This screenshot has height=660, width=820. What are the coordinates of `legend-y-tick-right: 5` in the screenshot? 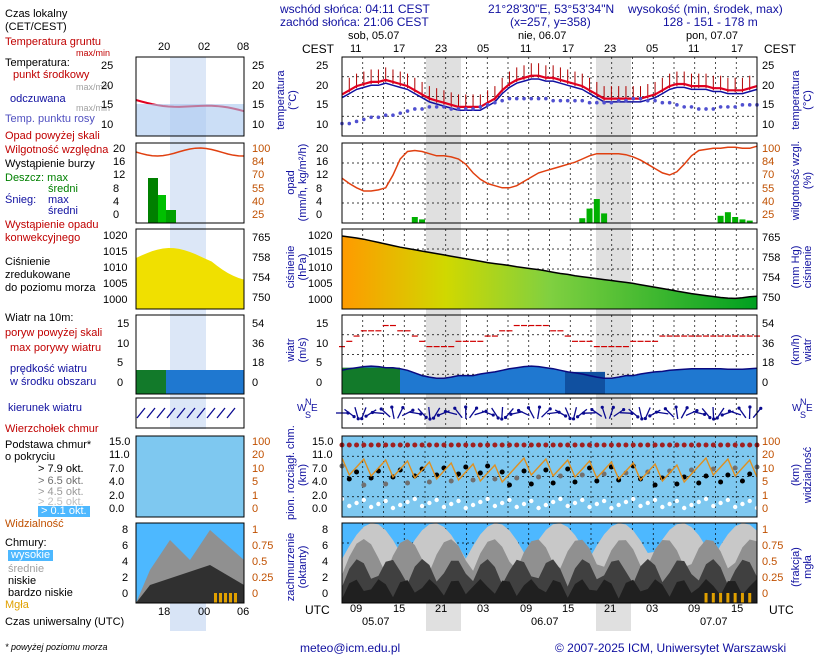 It's located at (255, 482).